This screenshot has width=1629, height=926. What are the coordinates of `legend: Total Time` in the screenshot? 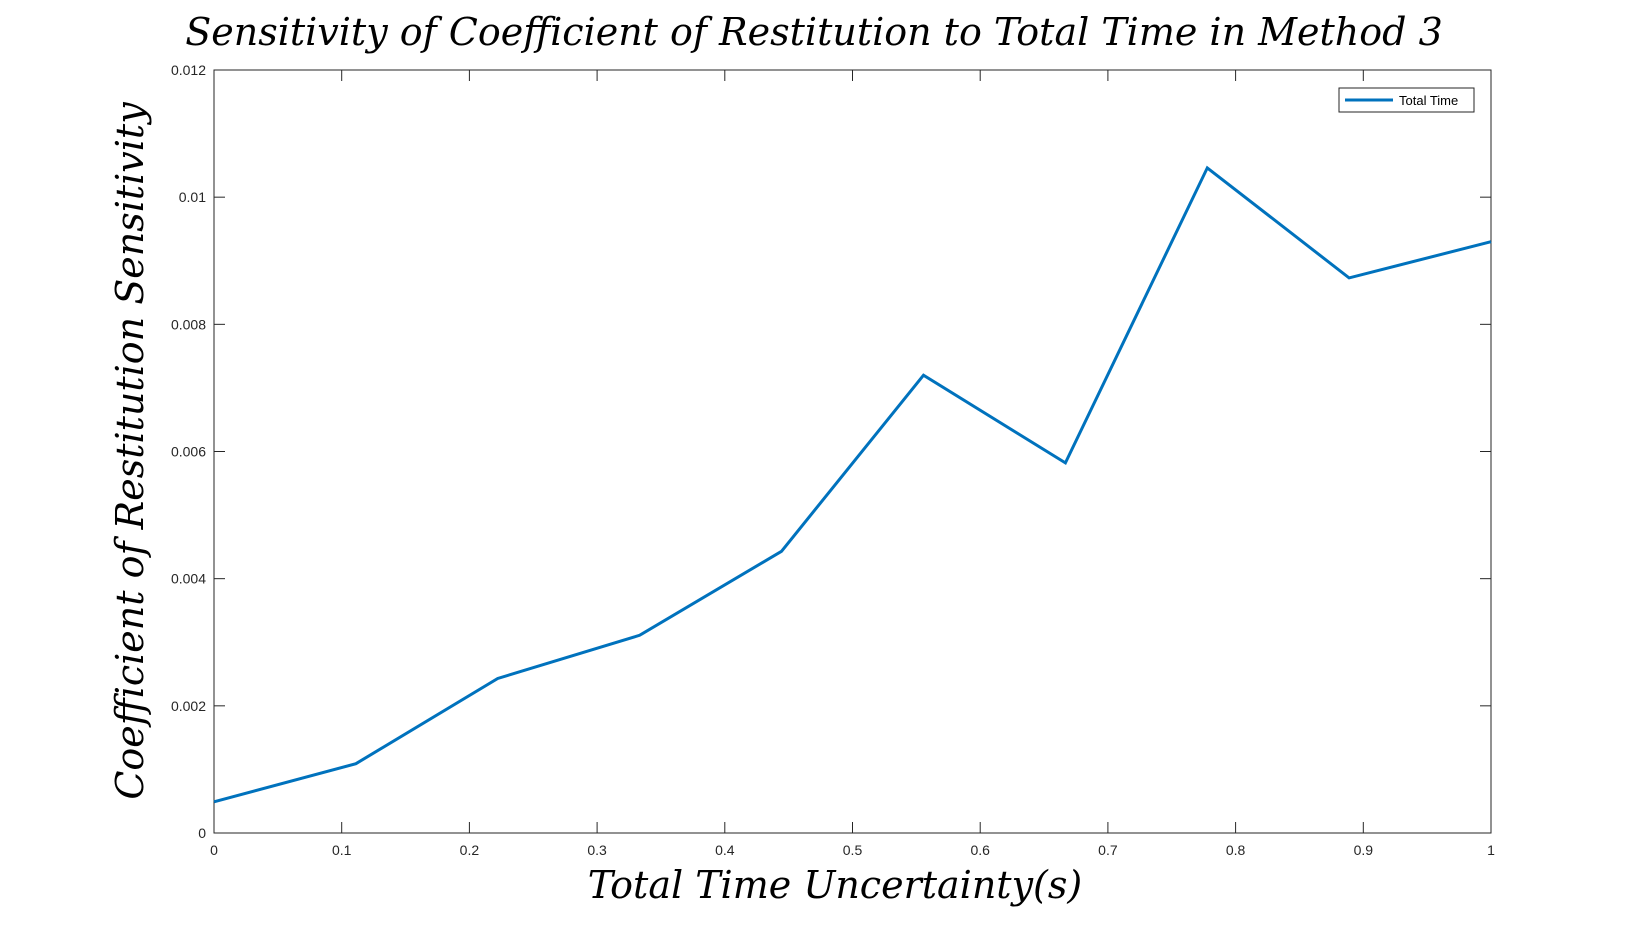 It's located at (1406, 100).